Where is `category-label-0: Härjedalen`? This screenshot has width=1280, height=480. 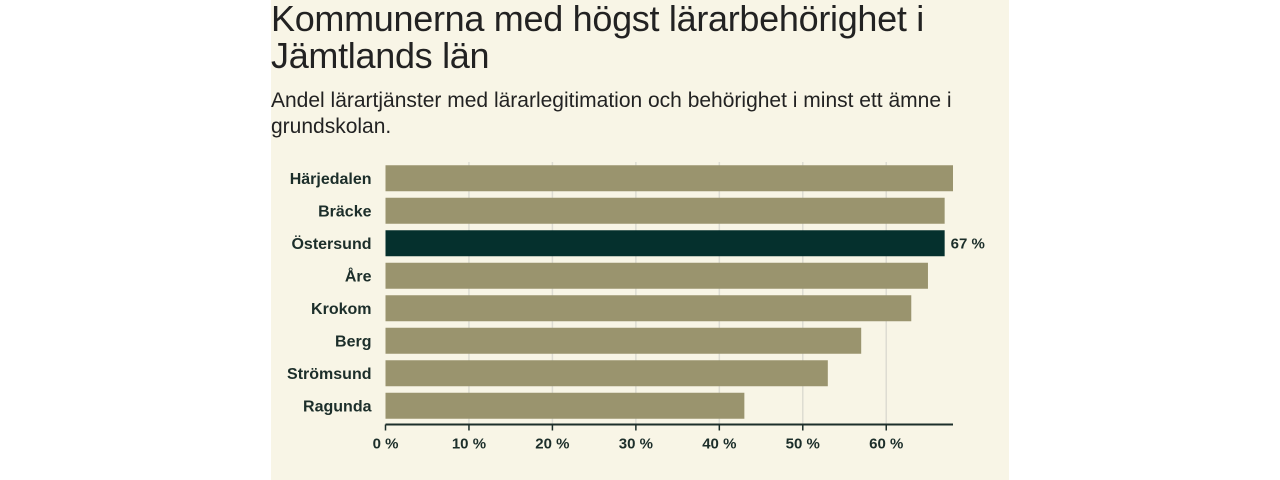 category-label-0: Härjedalen is located at coordinates (331, 179).